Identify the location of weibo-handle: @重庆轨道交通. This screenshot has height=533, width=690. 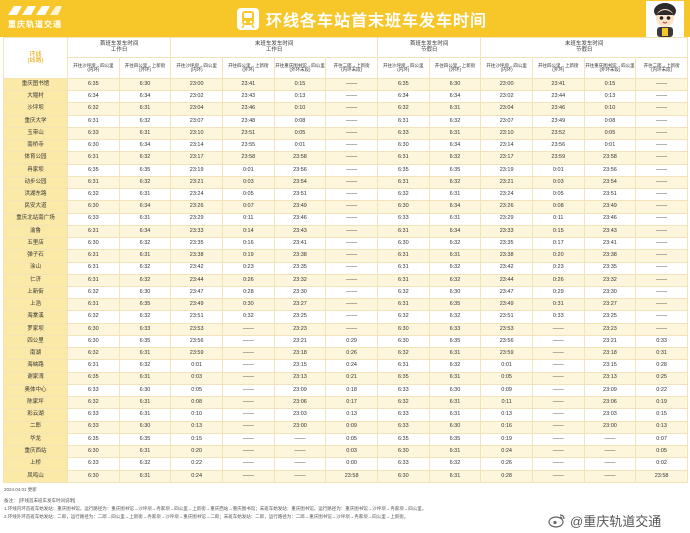
(604, 520).